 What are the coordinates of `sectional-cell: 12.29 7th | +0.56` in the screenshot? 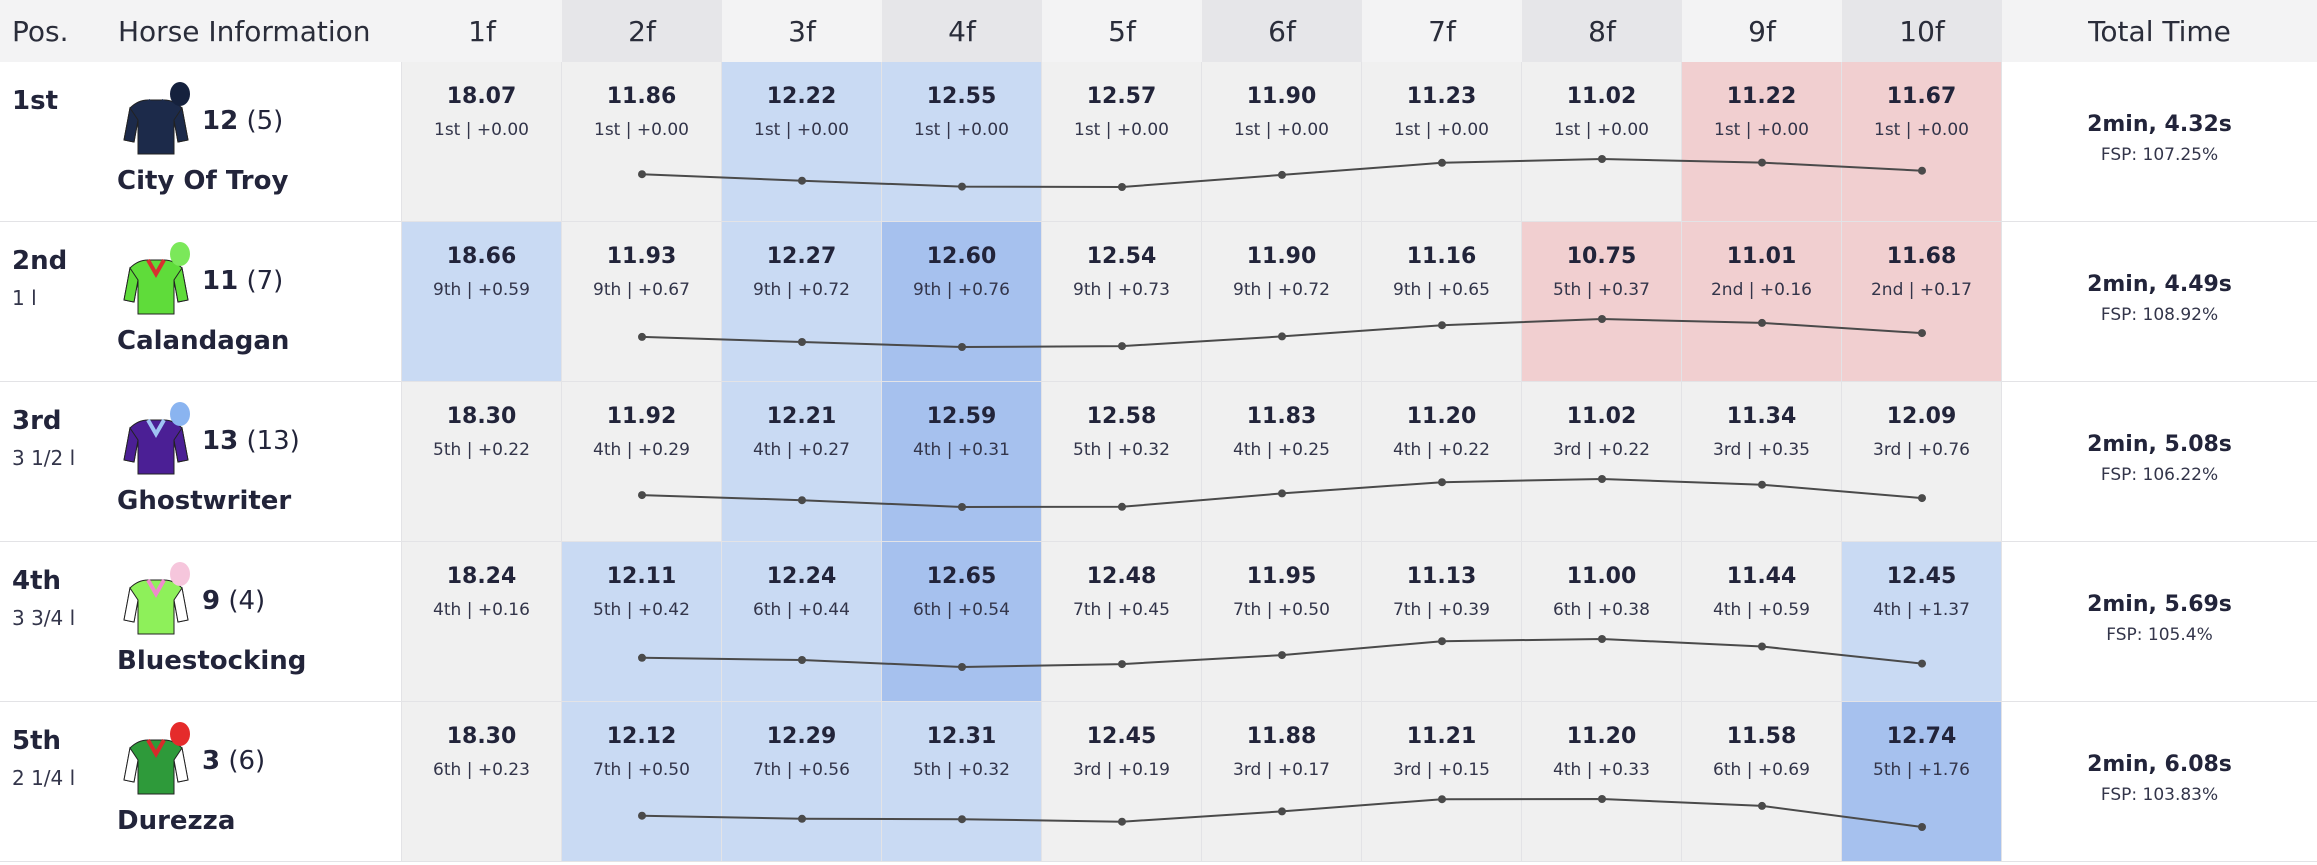 It's located at (802, 782).